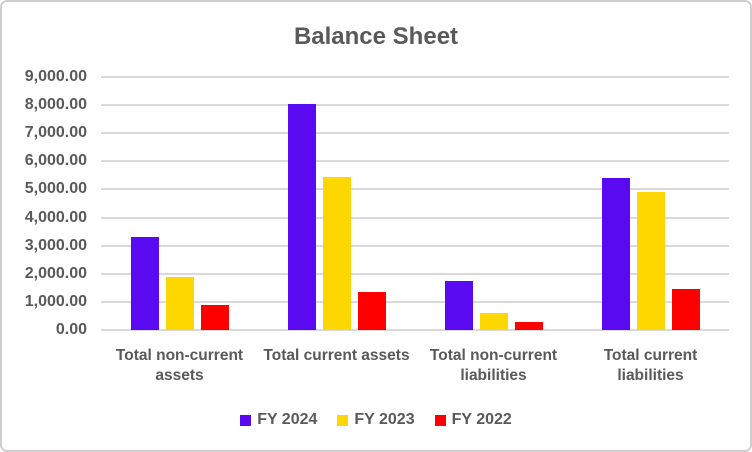 The image size is (752, 452). Describe the element at coordinates (55, 273) in the screenshot. I see `y-tick-label: 2,000.00` at that location.